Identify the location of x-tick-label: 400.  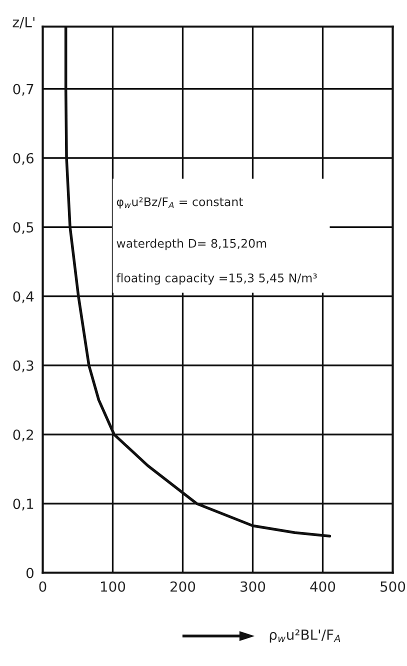
(323, 586).